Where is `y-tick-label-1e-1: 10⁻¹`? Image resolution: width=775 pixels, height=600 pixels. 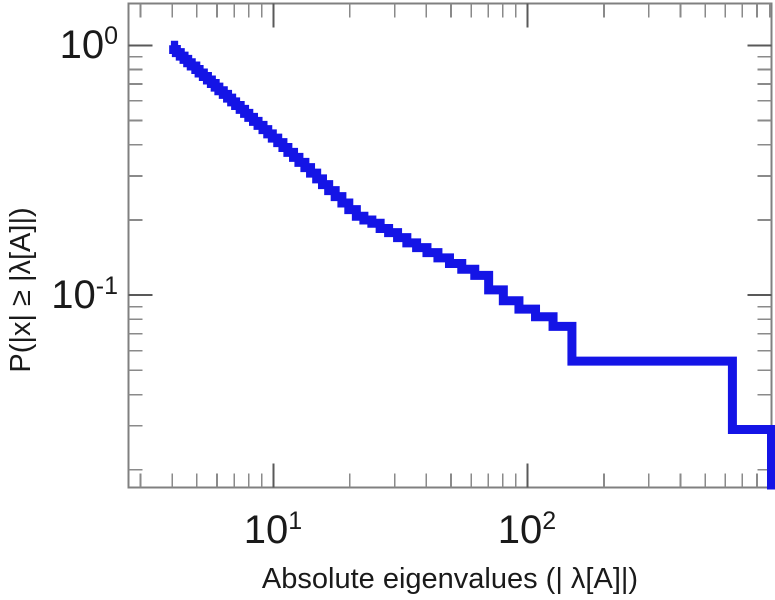
y-tick-label-1e-1: 10⁻¹ is located at coordinates (84, 294).